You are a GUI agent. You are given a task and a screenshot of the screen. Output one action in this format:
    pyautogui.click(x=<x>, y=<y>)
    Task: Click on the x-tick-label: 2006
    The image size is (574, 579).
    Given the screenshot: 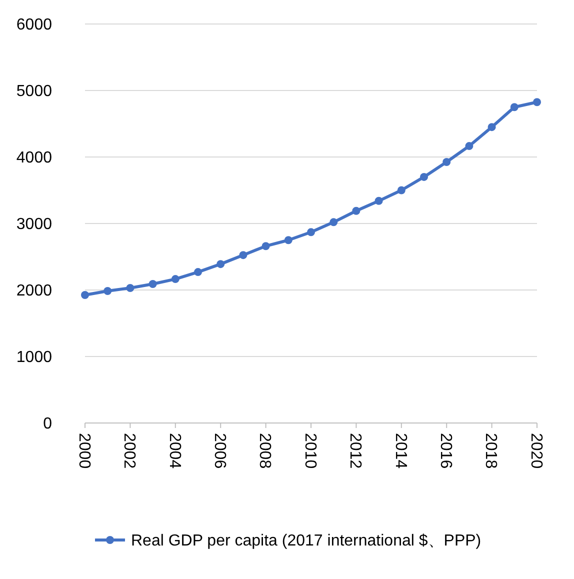 What is the action you would take?
    pyautogui.click(x=219, y=451)
    